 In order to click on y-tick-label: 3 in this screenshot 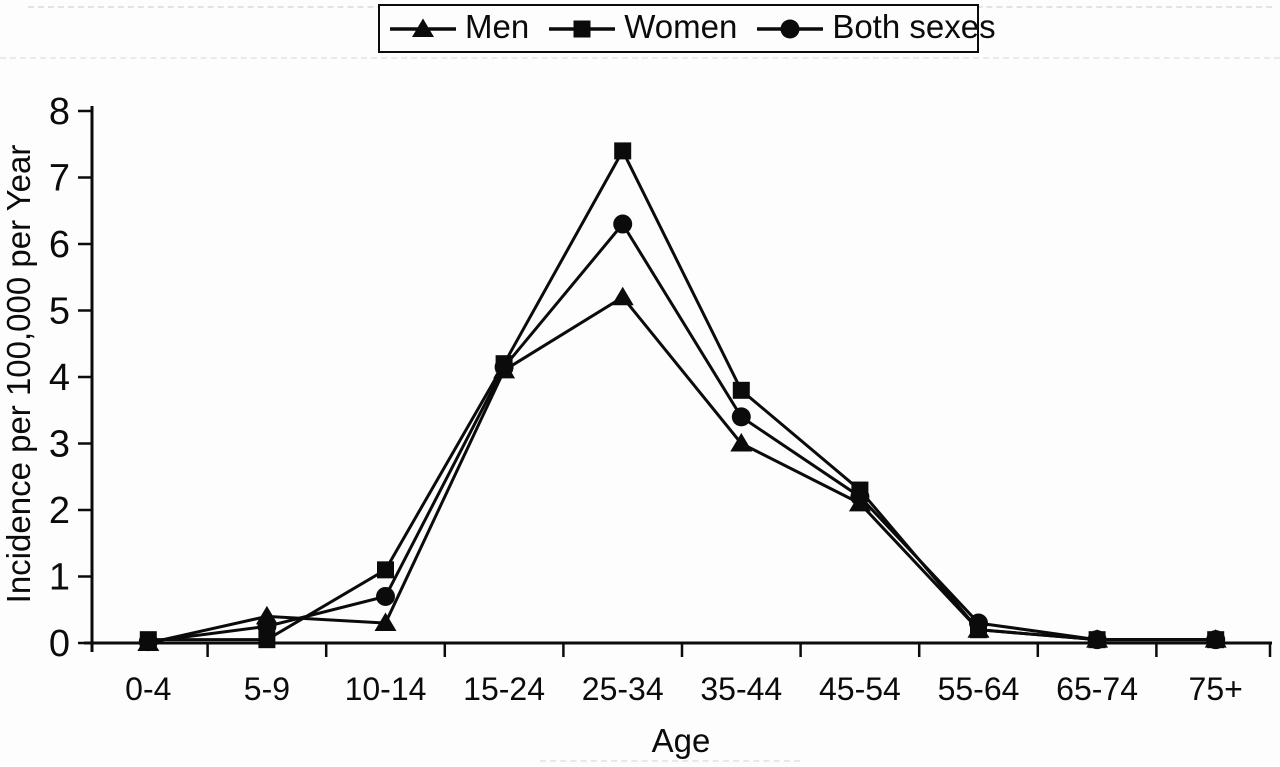, I will do `click(59, 445)`.